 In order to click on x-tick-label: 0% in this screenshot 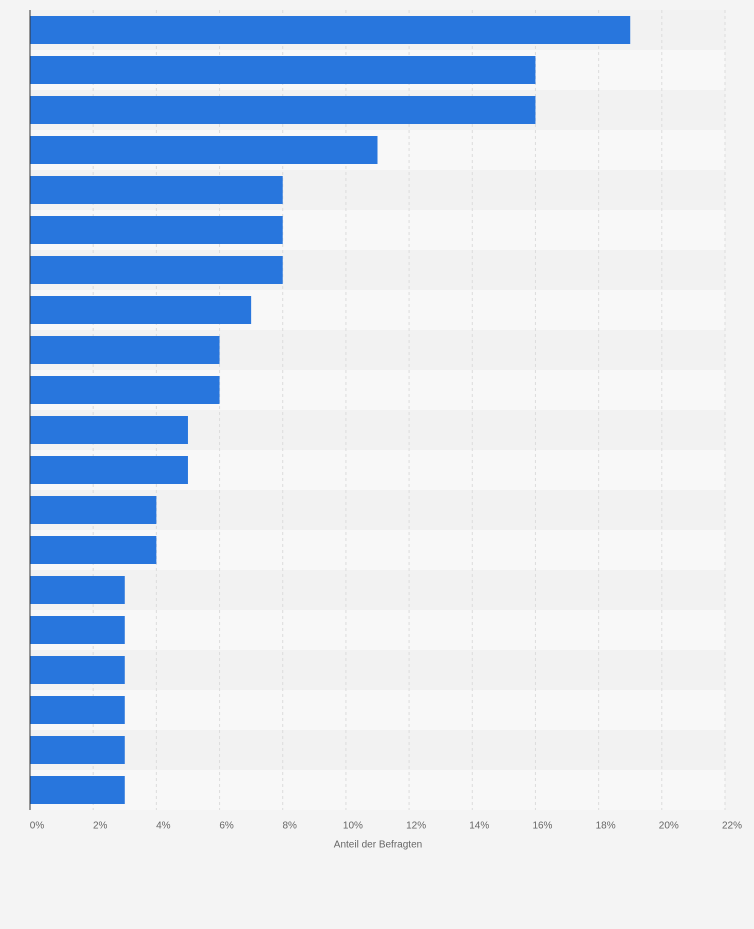, I will do `click(37, 826)`.